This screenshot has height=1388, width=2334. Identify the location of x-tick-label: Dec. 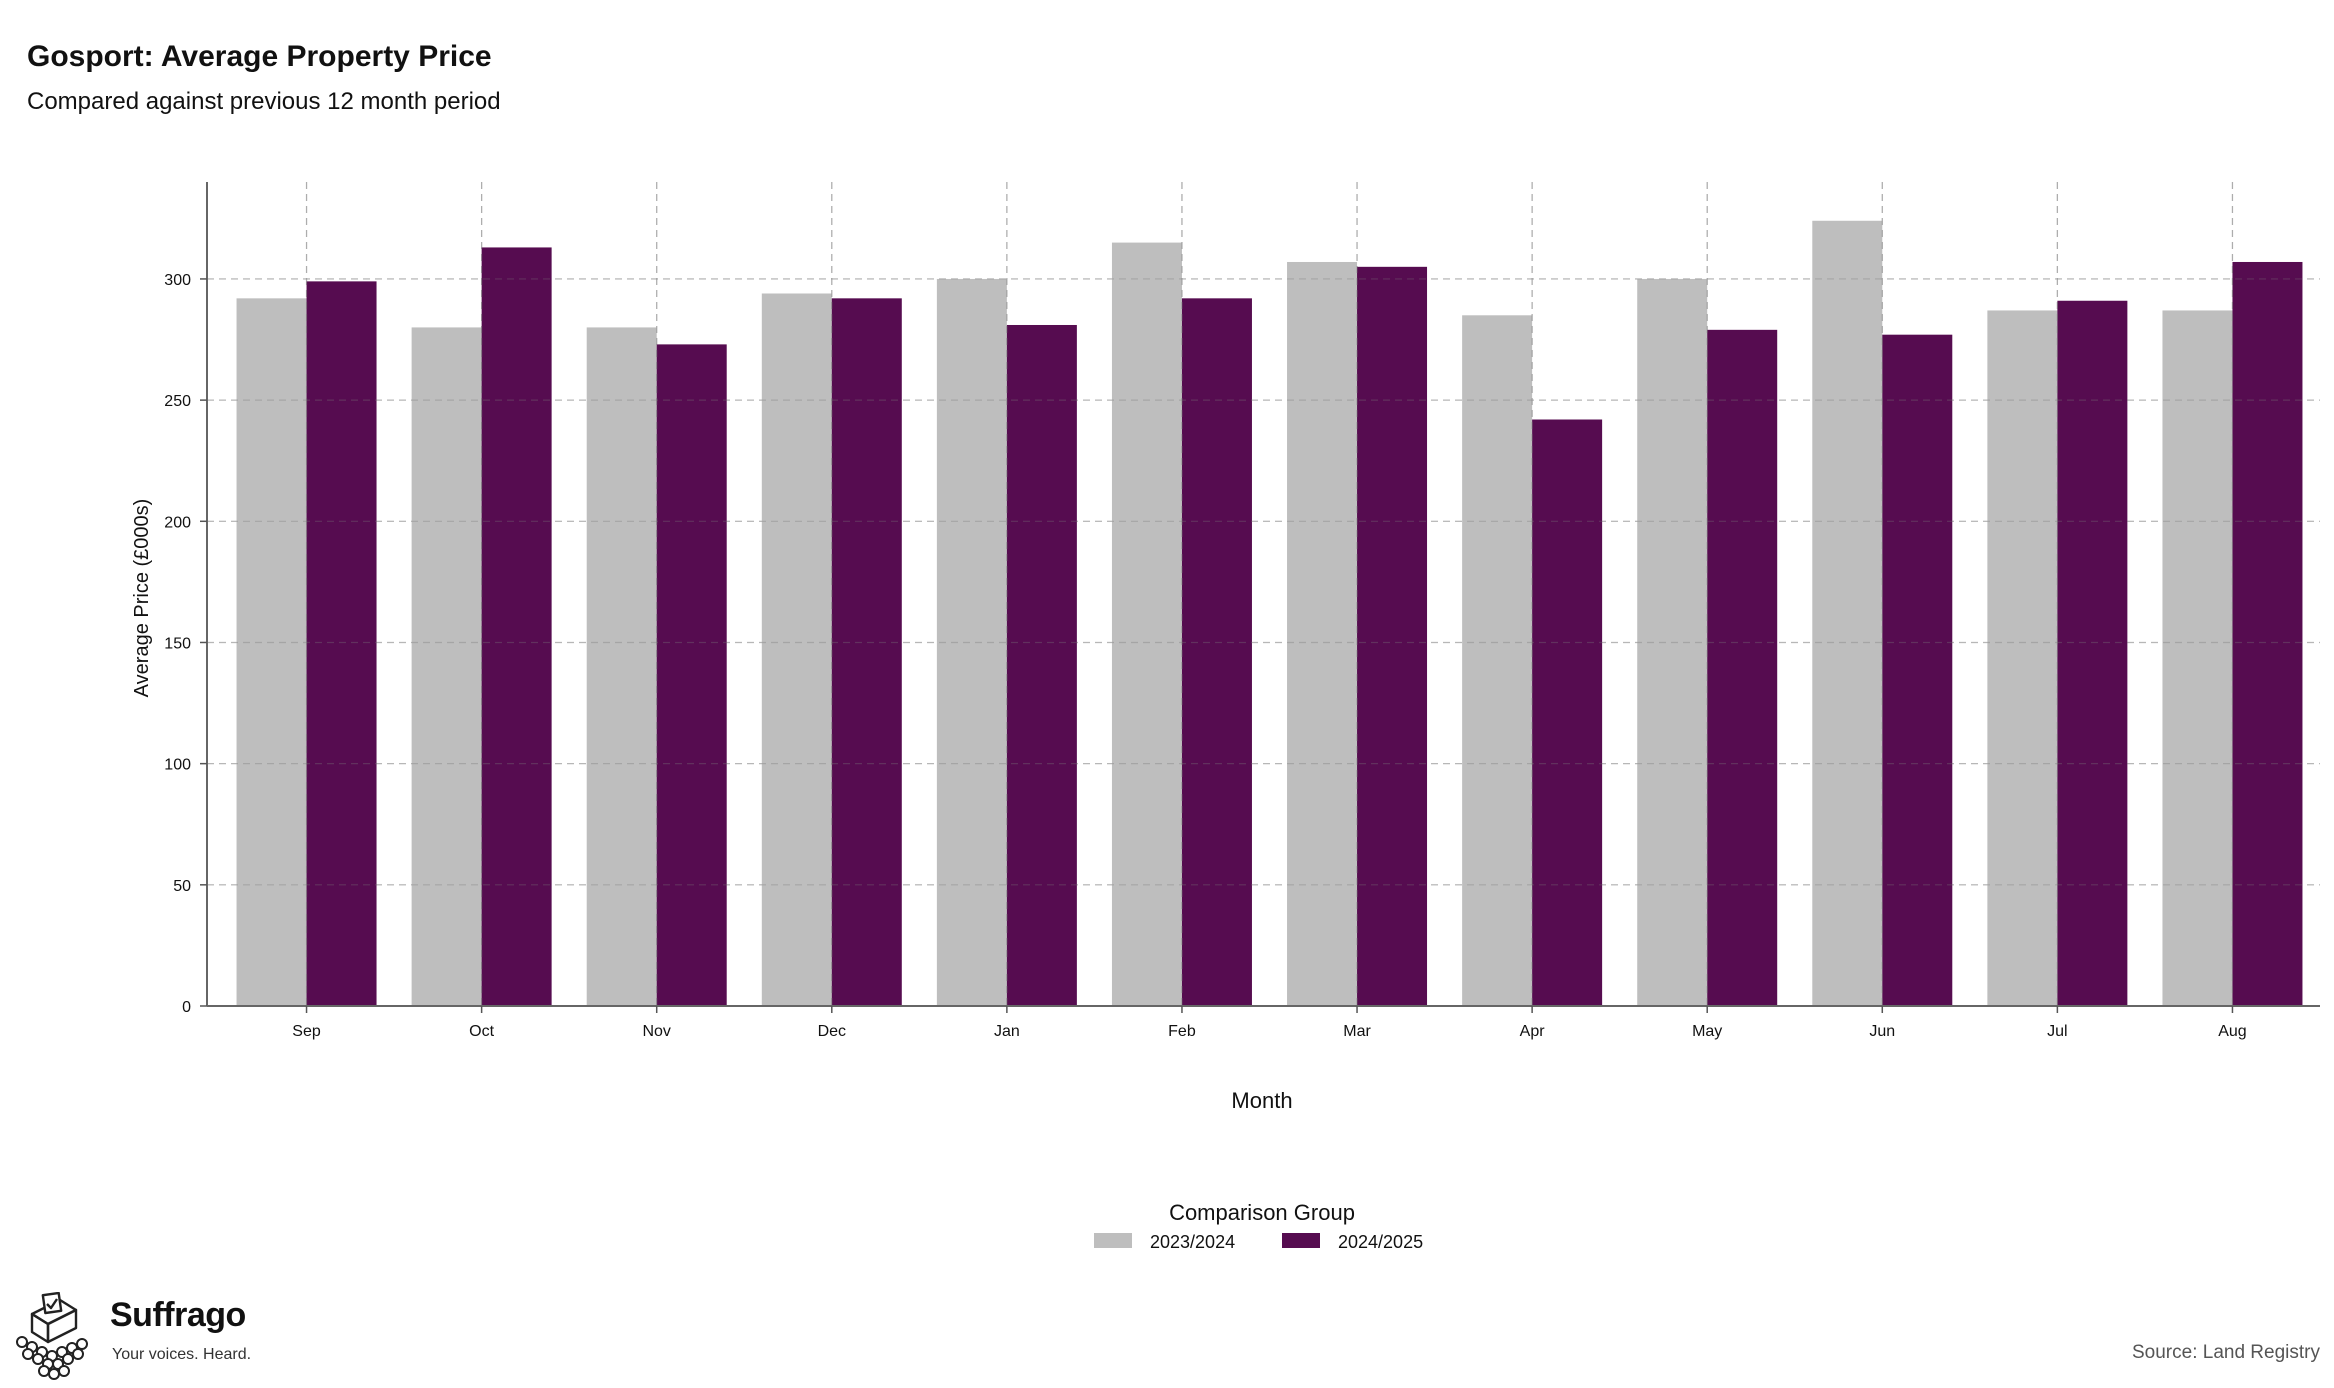
(832, 1031).